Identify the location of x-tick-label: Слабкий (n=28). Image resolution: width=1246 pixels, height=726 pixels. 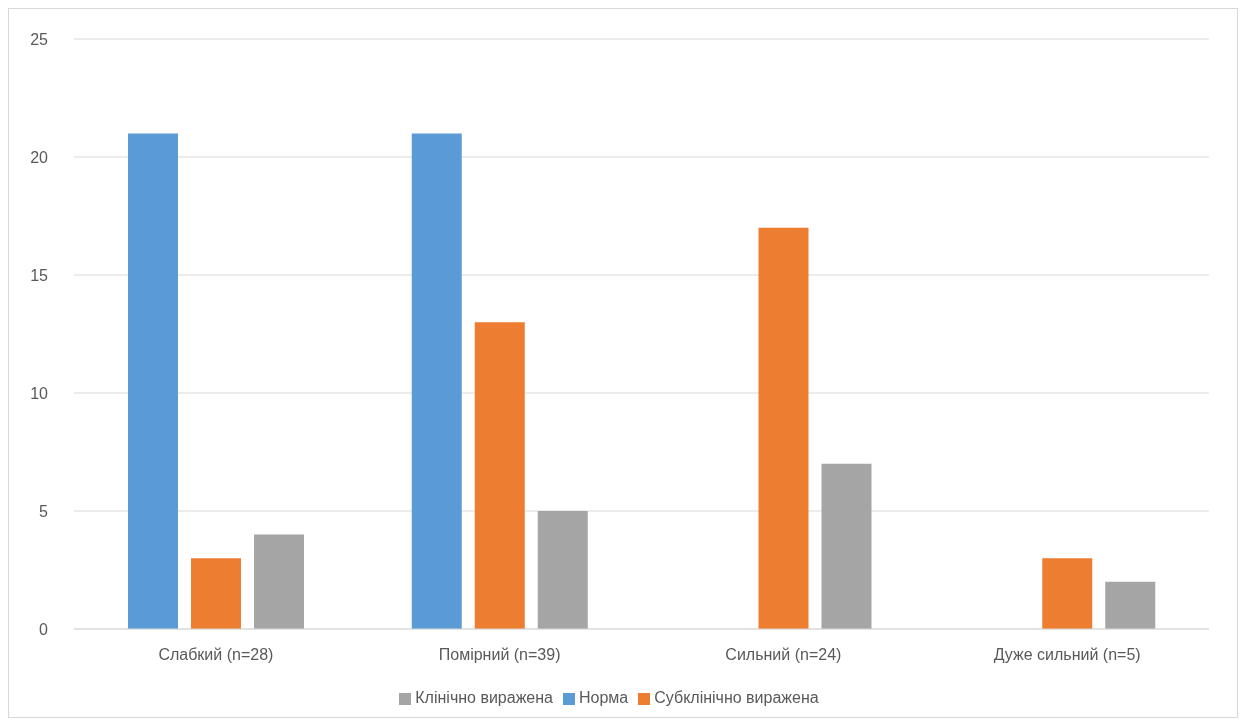
(216, 655).